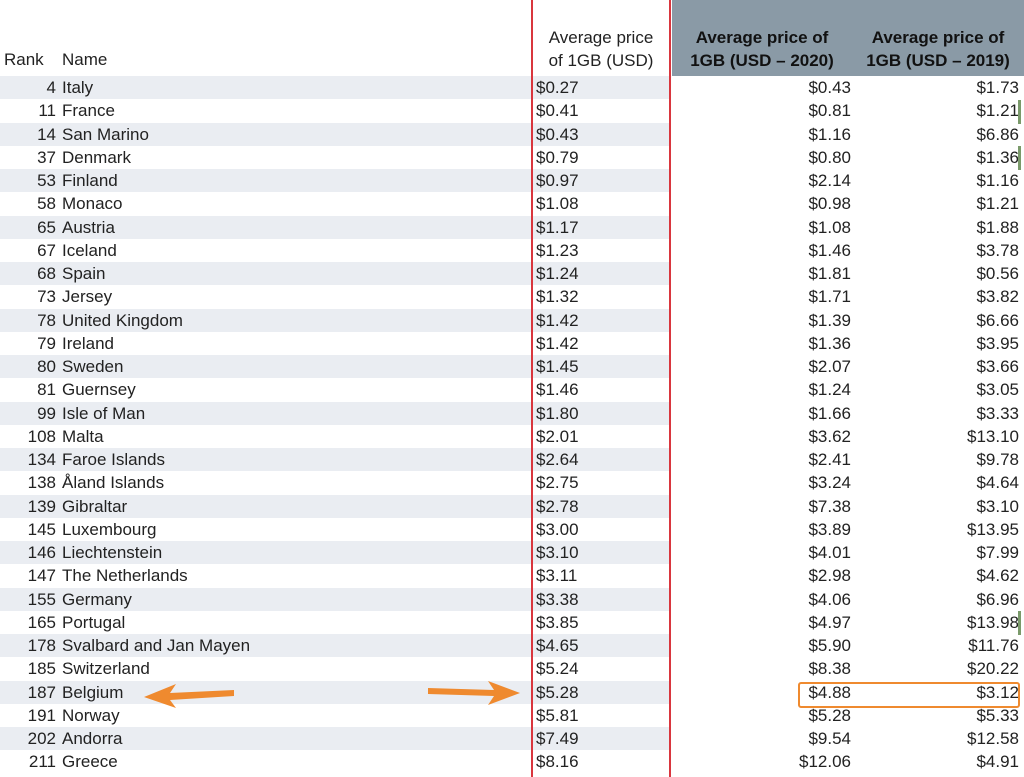 The width and height of the screenshot is (1024, 777). I want to click on cell-rank: 178, so click(41, 645).